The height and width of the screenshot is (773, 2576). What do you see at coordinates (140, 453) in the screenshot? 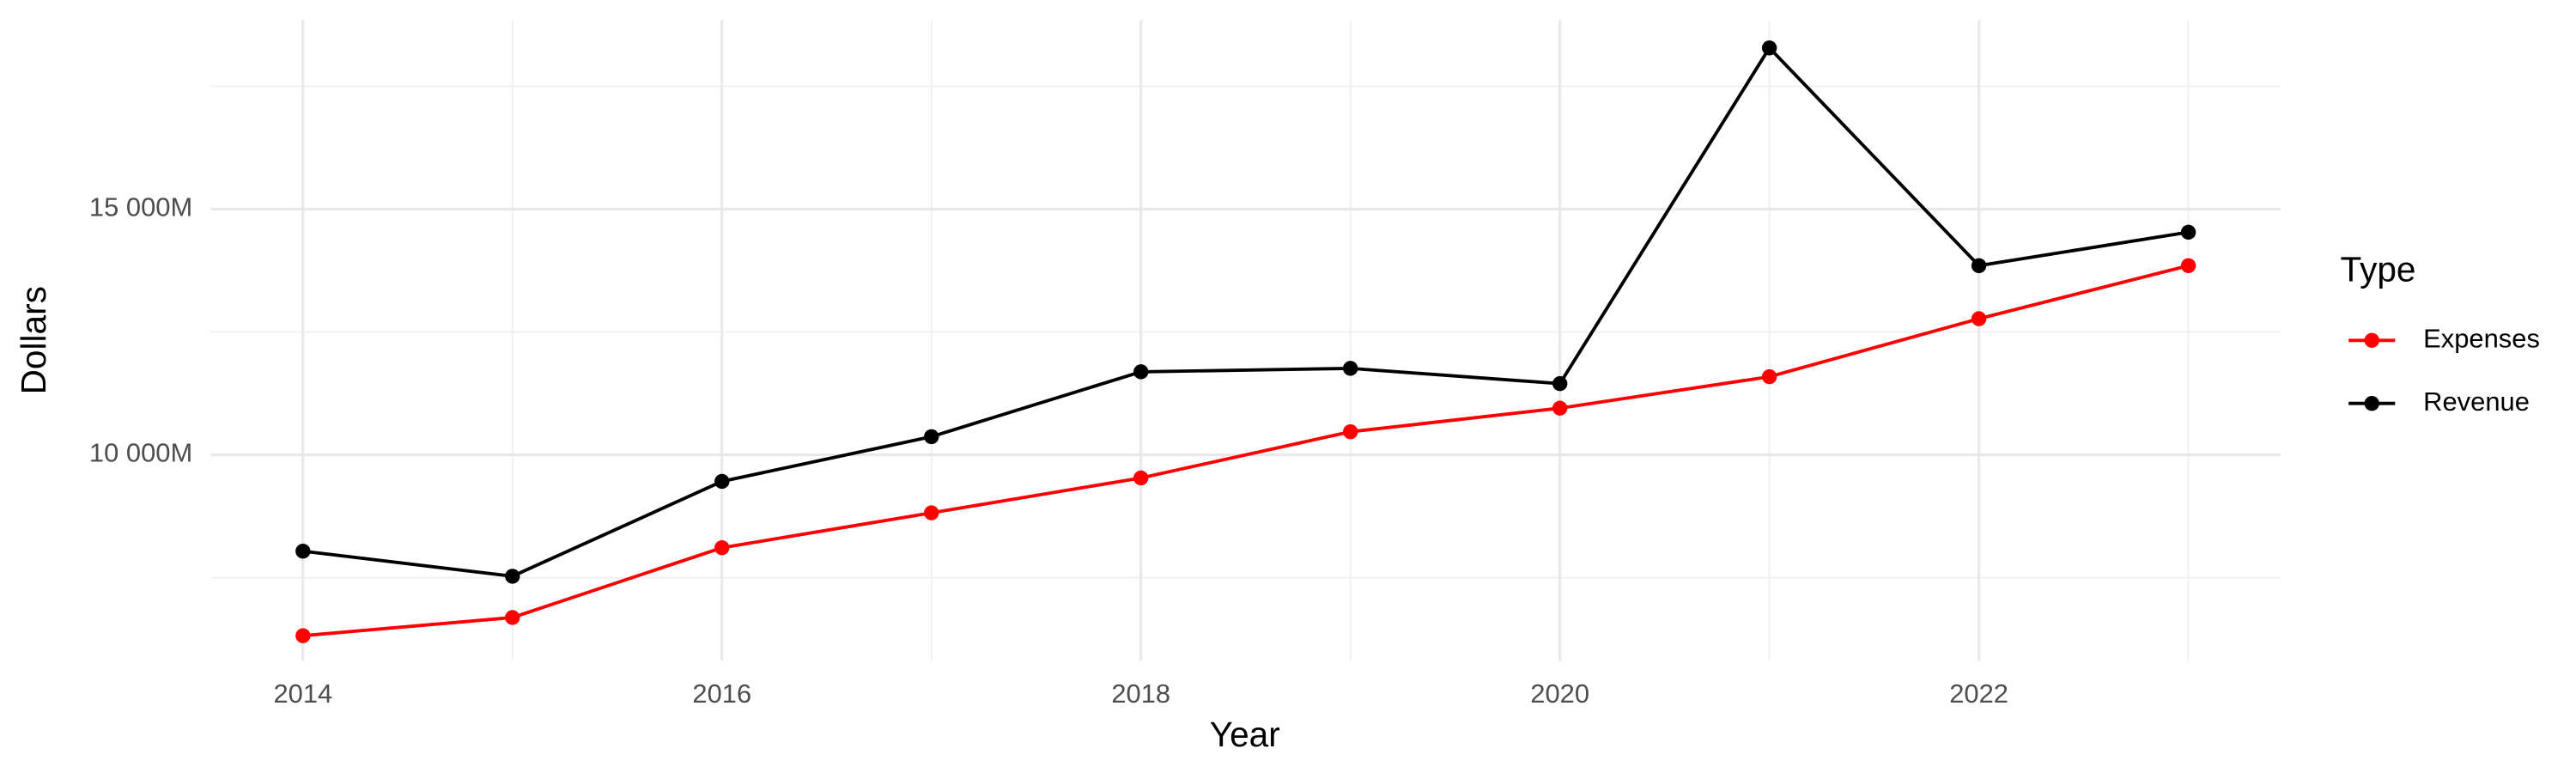
I see `y-tick-label: 10 000M` at bounding box center [140, 453].